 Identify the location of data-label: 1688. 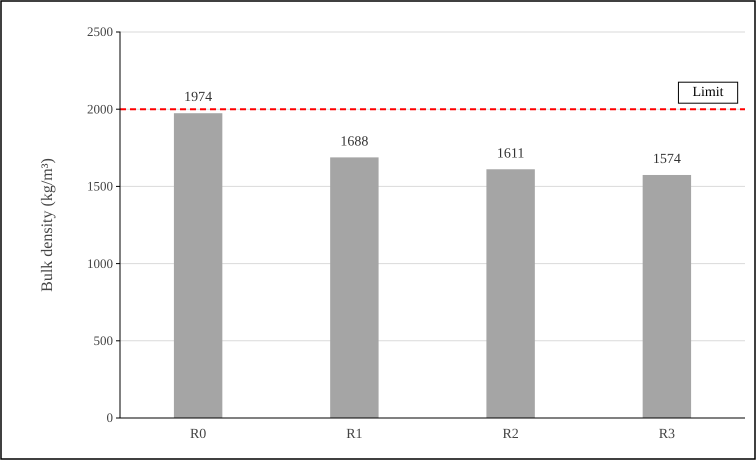
(354, 142).